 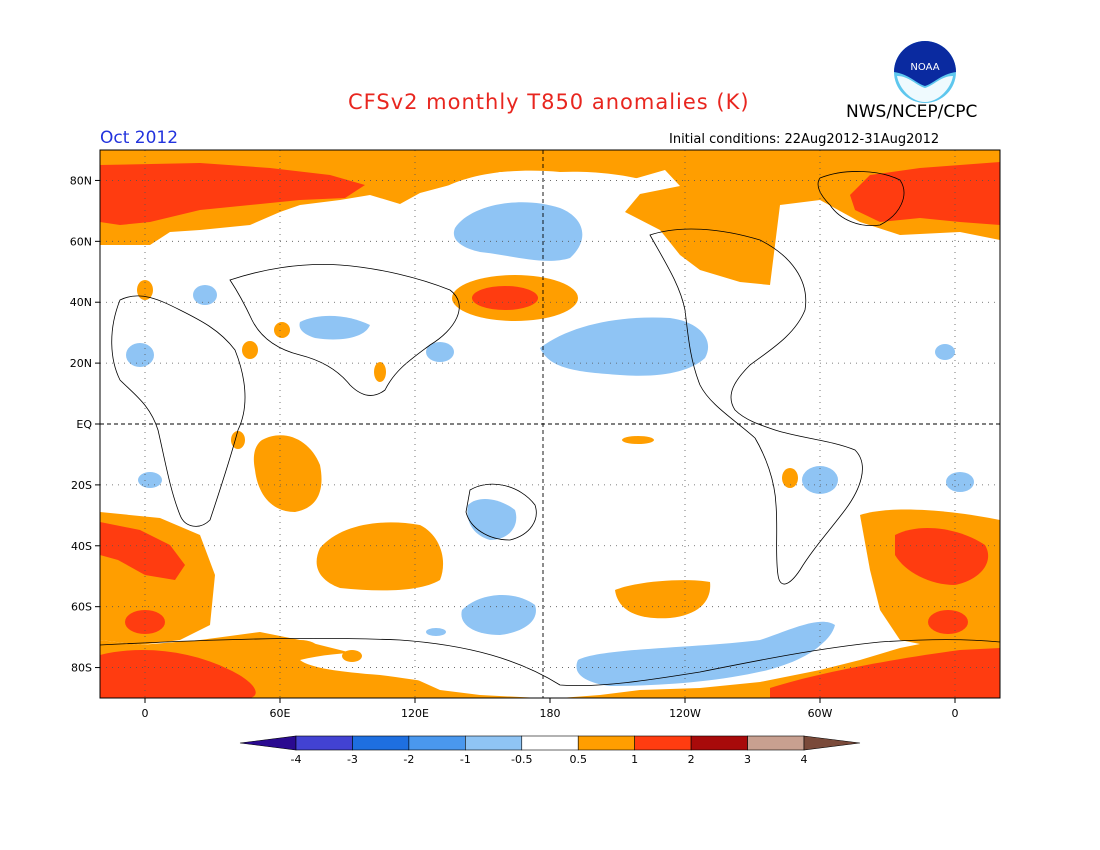 What do you see at coordinates (685, 713) in the screenshot?
I see `lon-tick-label: 120W` at bounding box center [685, 713].